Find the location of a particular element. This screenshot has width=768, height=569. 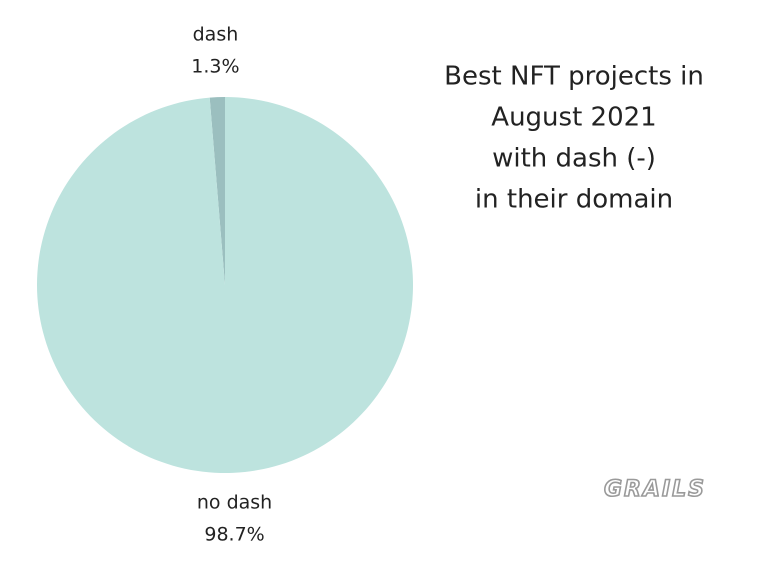

chart-title: August 2021 is located at coordinates (573, 118).